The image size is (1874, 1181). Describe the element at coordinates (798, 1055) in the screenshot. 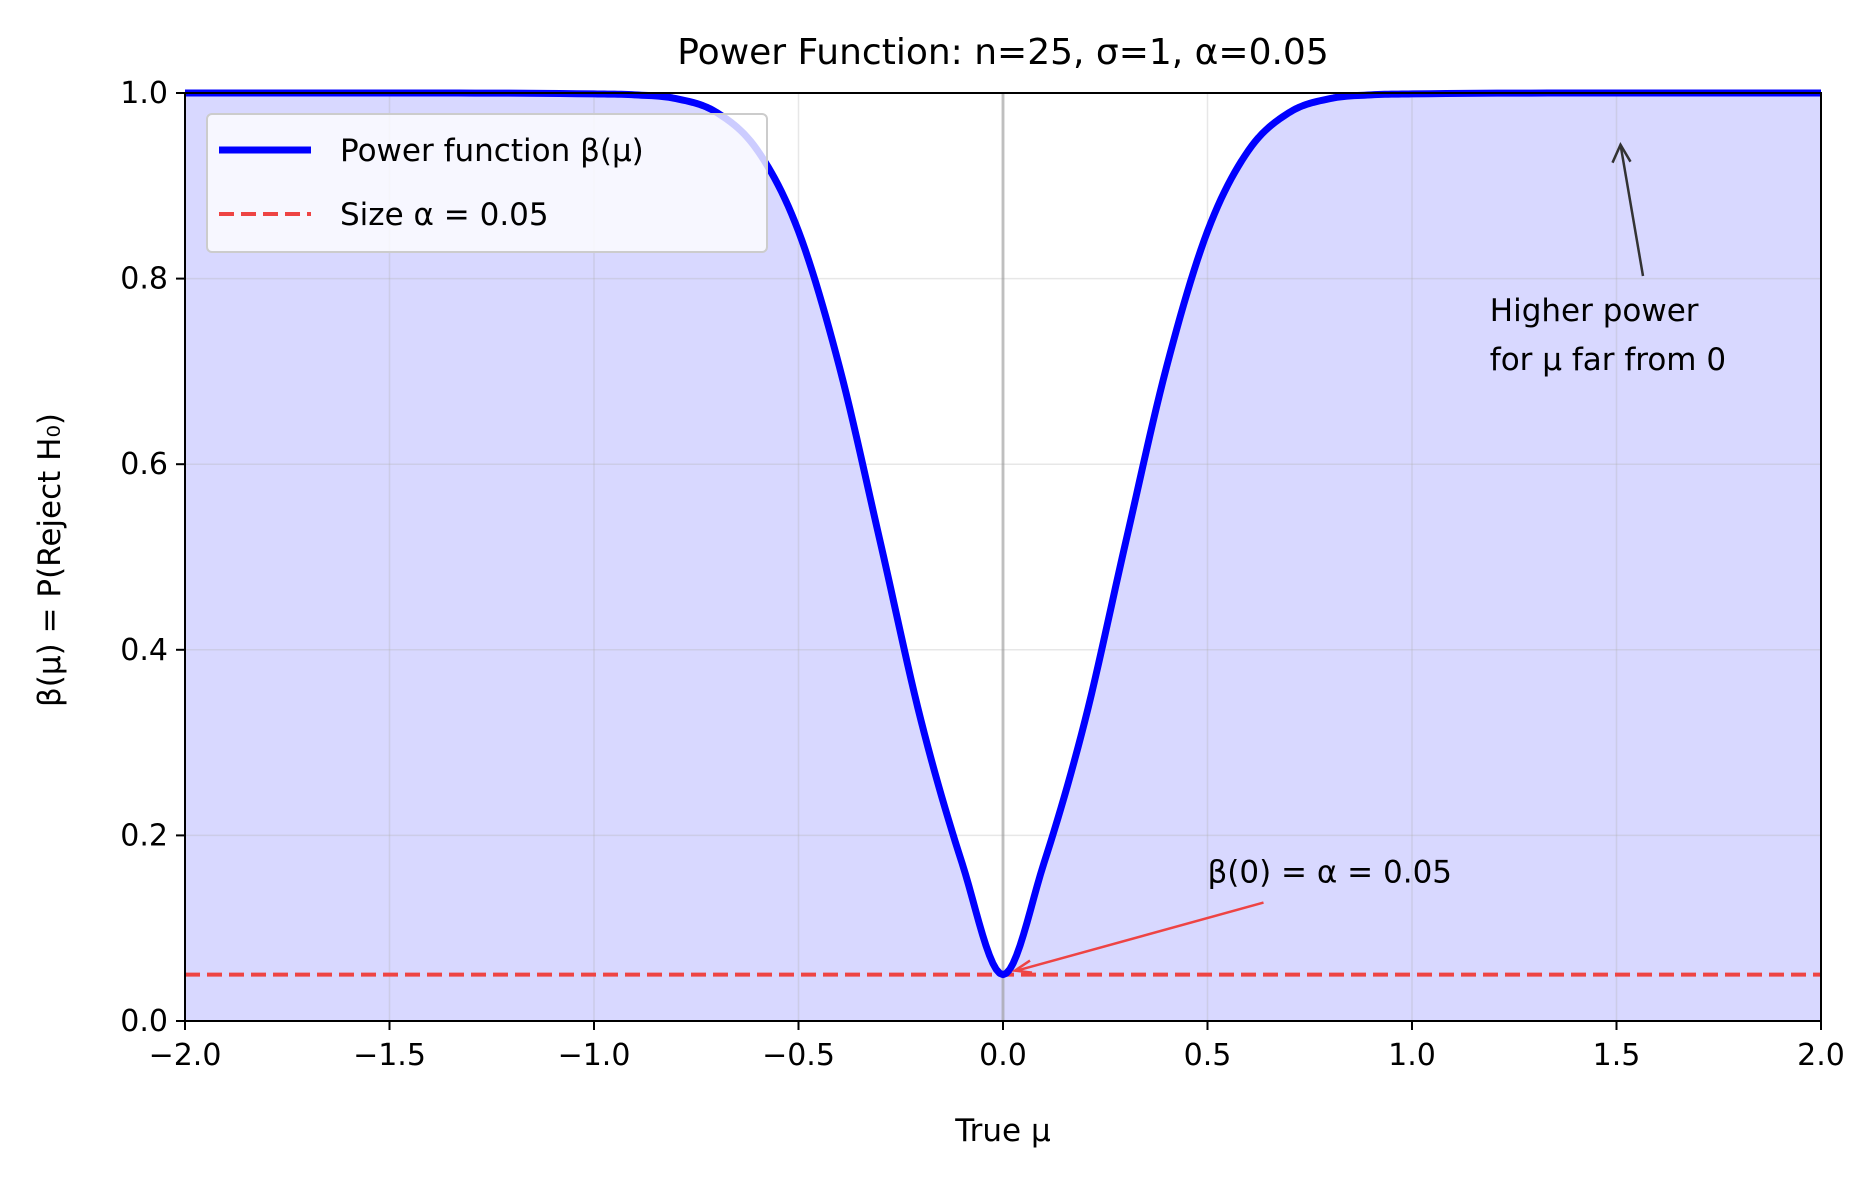

I see `x-tick-label: −0.5` at that location.